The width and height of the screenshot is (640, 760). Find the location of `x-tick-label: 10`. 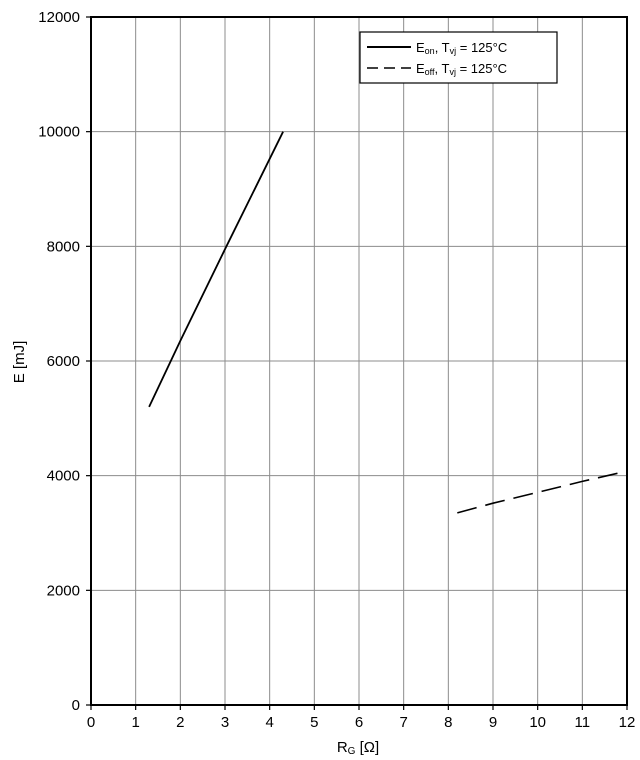

x-tick-label: 10 is located at coordinates (537, 722).